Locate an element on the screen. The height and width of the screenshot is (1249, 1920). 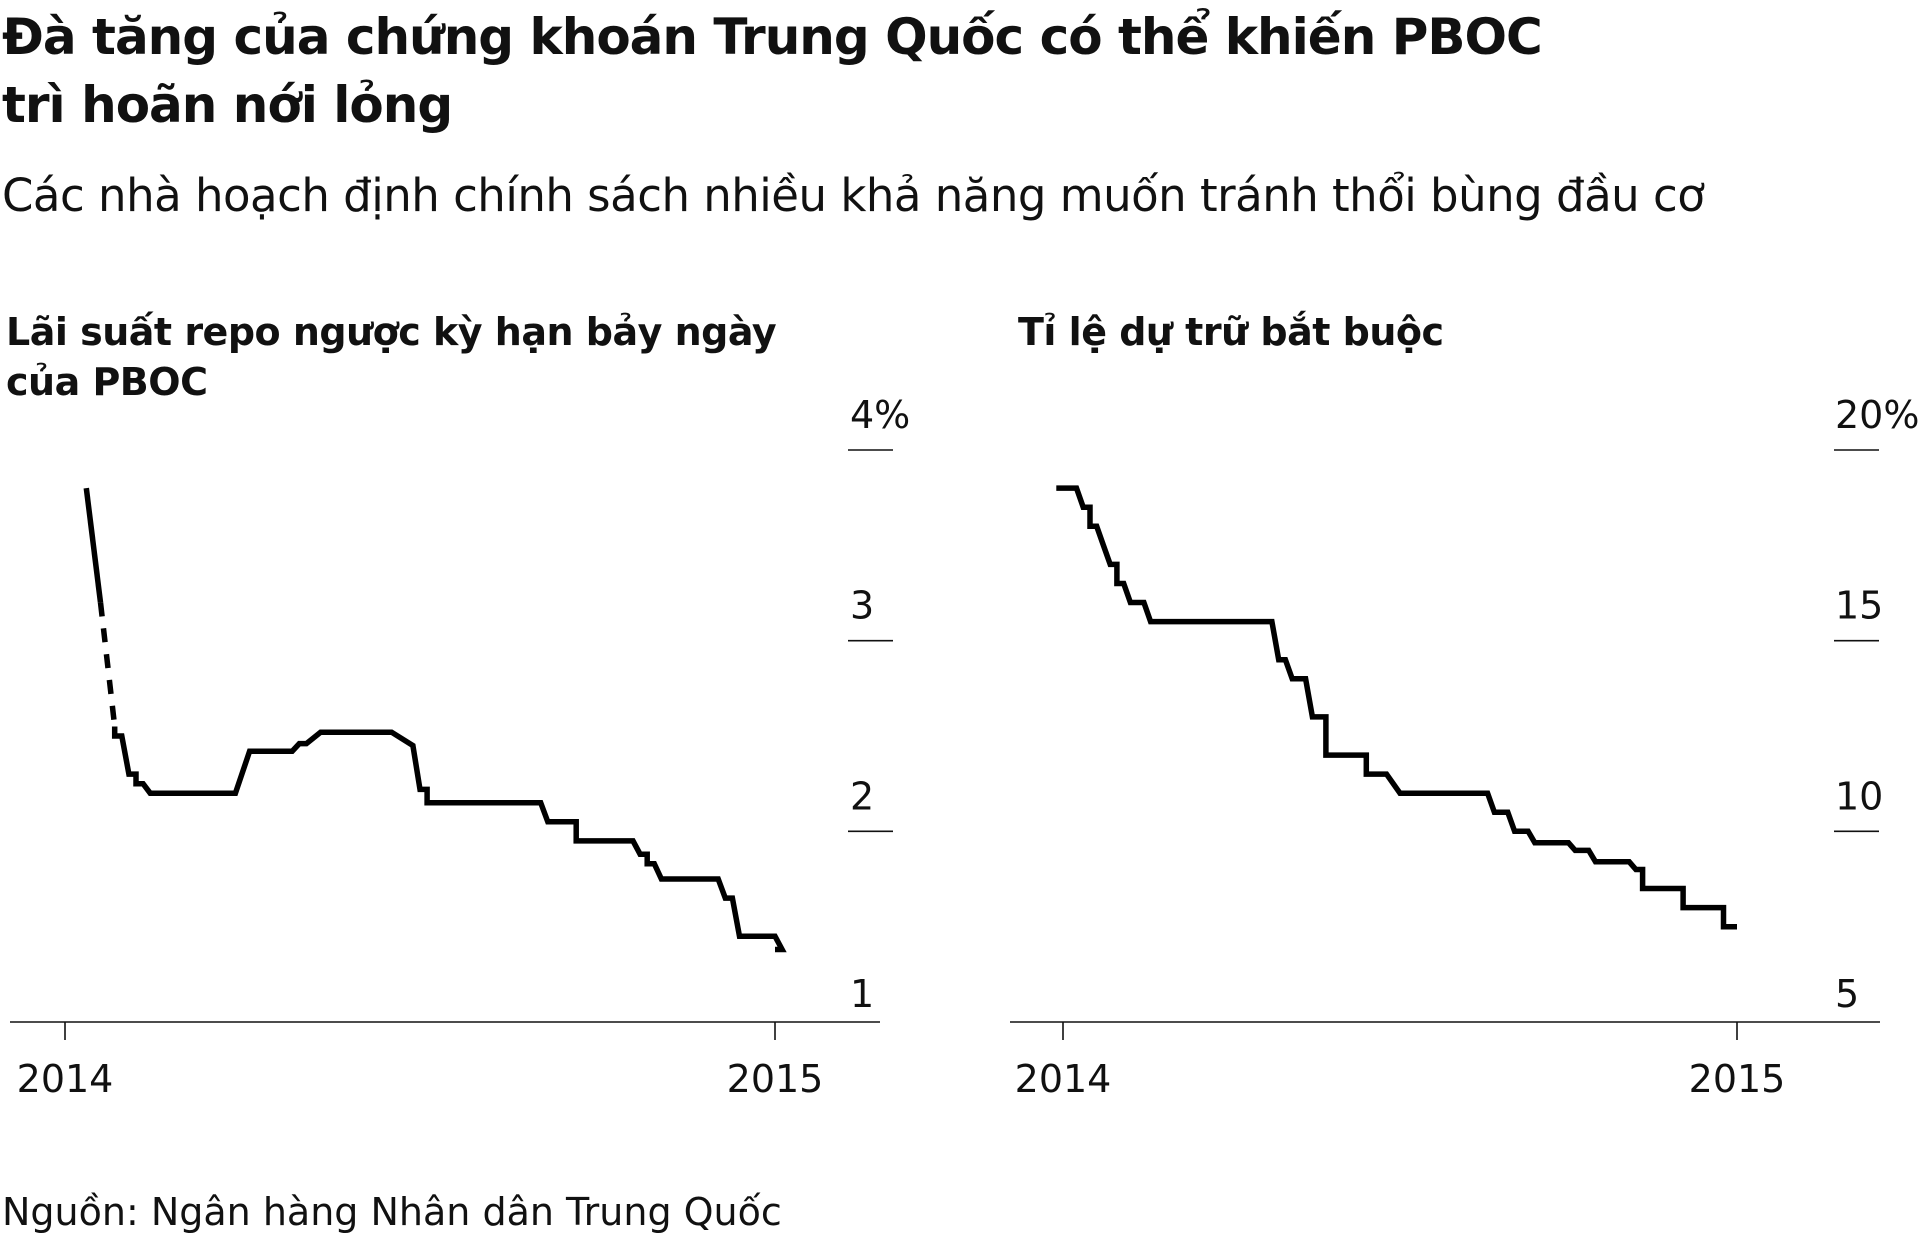
panel-2-y-tick-label: 15 is located at coordinates (1859, 606).